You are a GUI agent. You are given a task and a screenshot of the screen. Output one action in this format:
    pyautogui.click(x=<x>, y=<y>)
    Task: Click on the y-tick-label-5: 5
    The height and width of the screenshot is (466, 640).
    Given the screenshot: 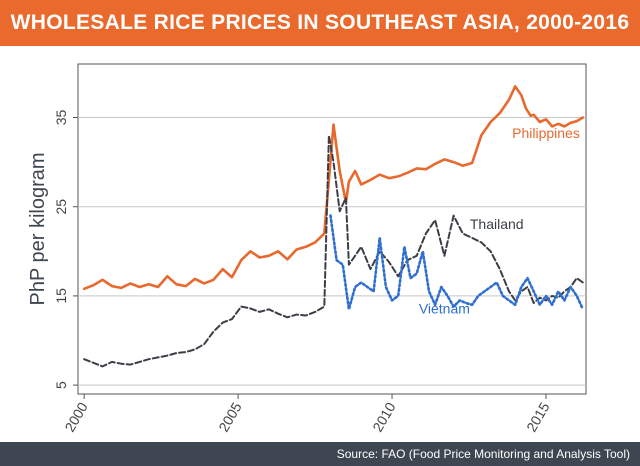 What is the action you would take?
    pyautogui.click(x=61, y=385)
    